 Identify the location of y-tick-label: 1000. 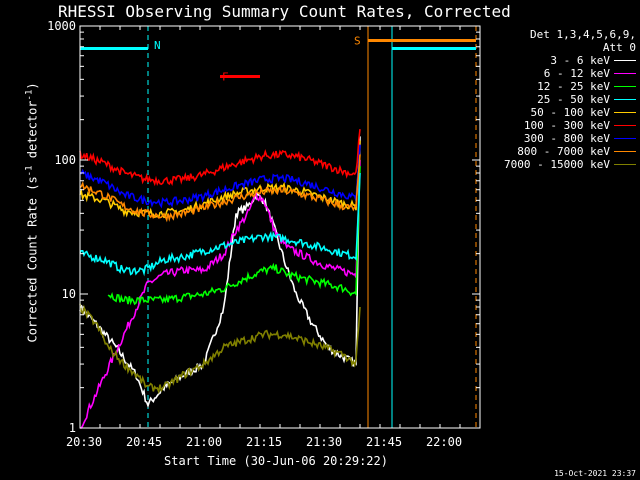
(61, 26).